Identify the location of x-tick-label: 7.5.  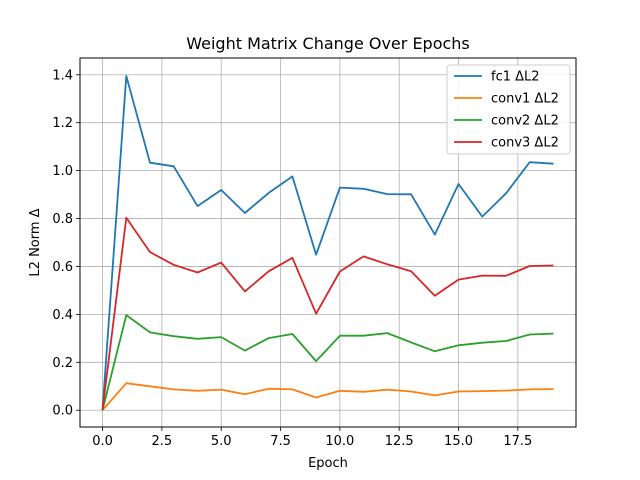
(280, 441).